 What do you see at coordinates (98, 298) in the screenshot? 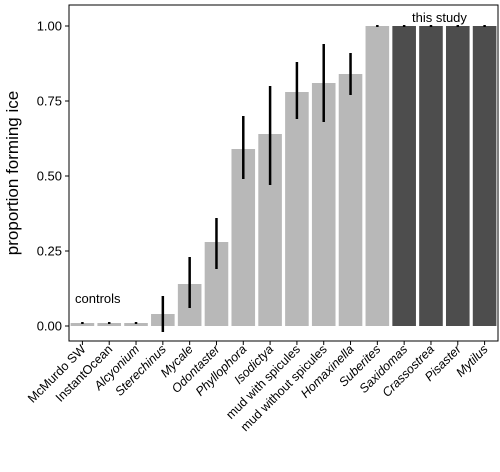
I see `annotation-controls: controls` at bounding box center [98, 298].